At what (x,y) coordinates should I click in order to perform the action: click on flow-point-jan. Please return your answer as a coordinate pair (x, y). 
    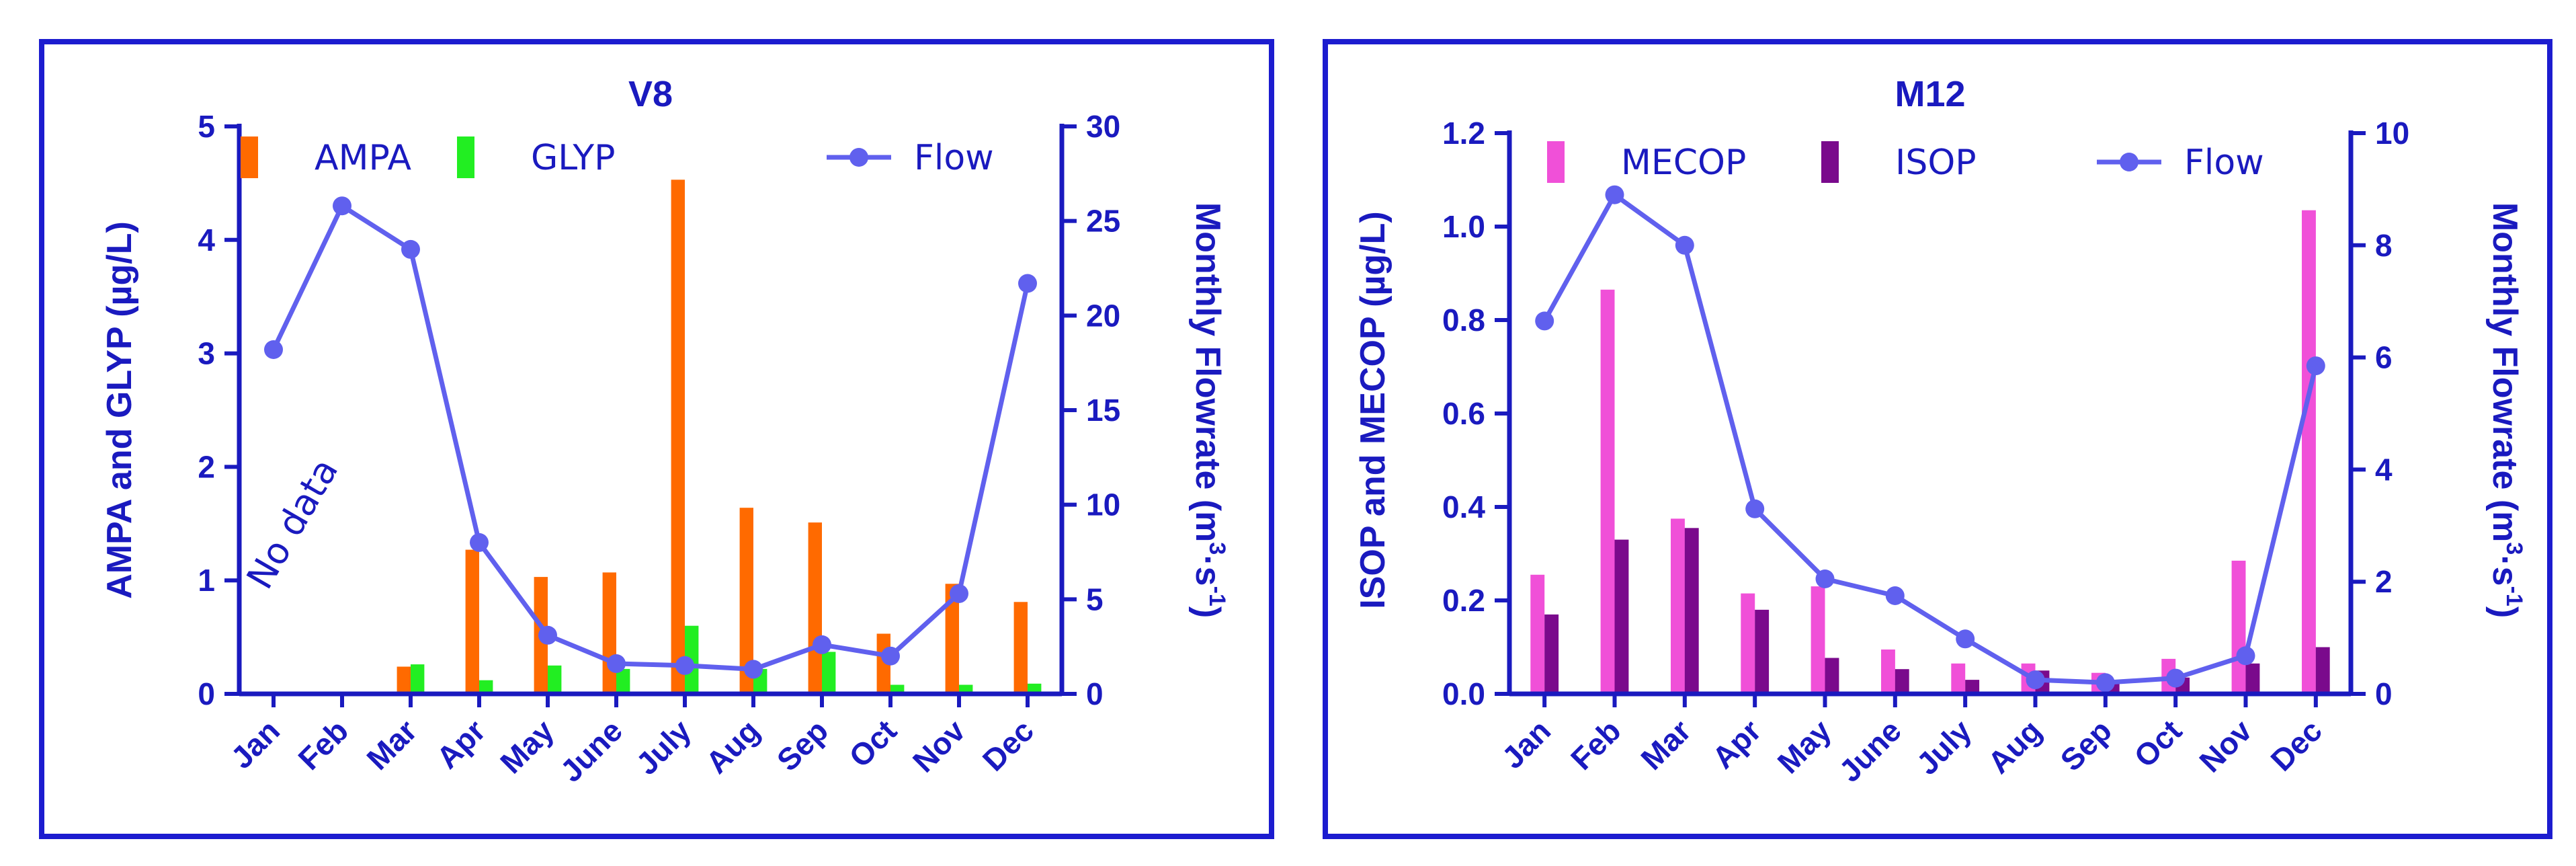
    Looking at the image, I should click on (273, 349).